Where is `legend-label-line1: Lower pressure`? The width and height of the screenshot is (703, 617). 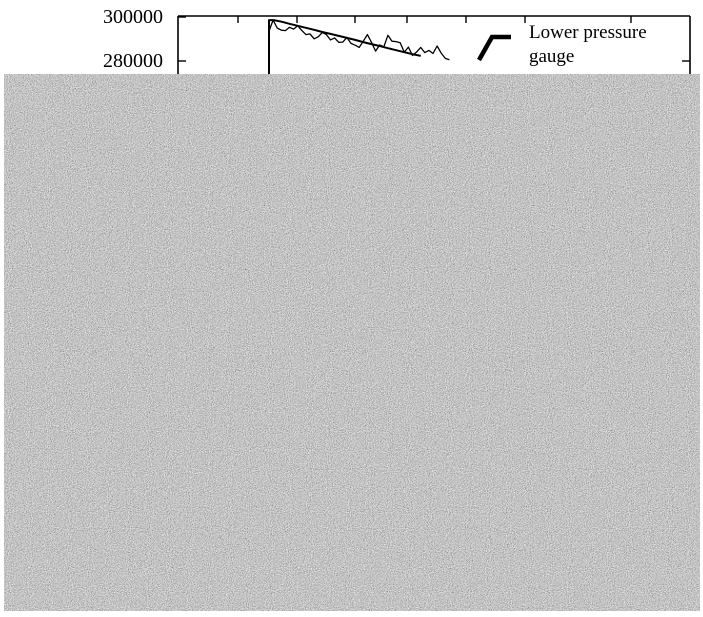
legend-label-line1: Lower pressure is located at coordinates (588, 32).